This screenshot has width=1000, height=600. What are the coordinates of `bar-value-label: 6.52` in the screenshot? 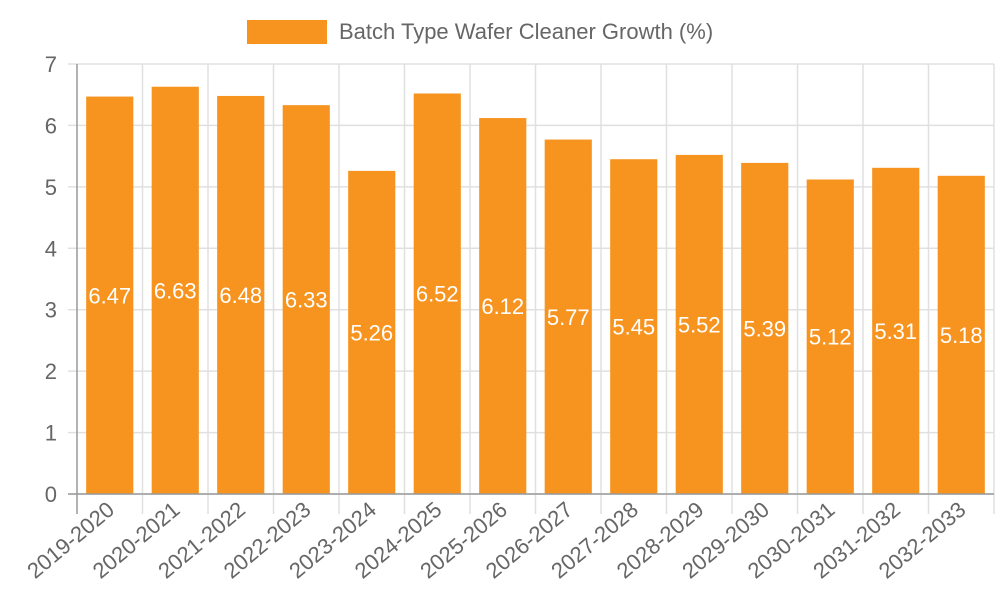 It's located at (437, 294).